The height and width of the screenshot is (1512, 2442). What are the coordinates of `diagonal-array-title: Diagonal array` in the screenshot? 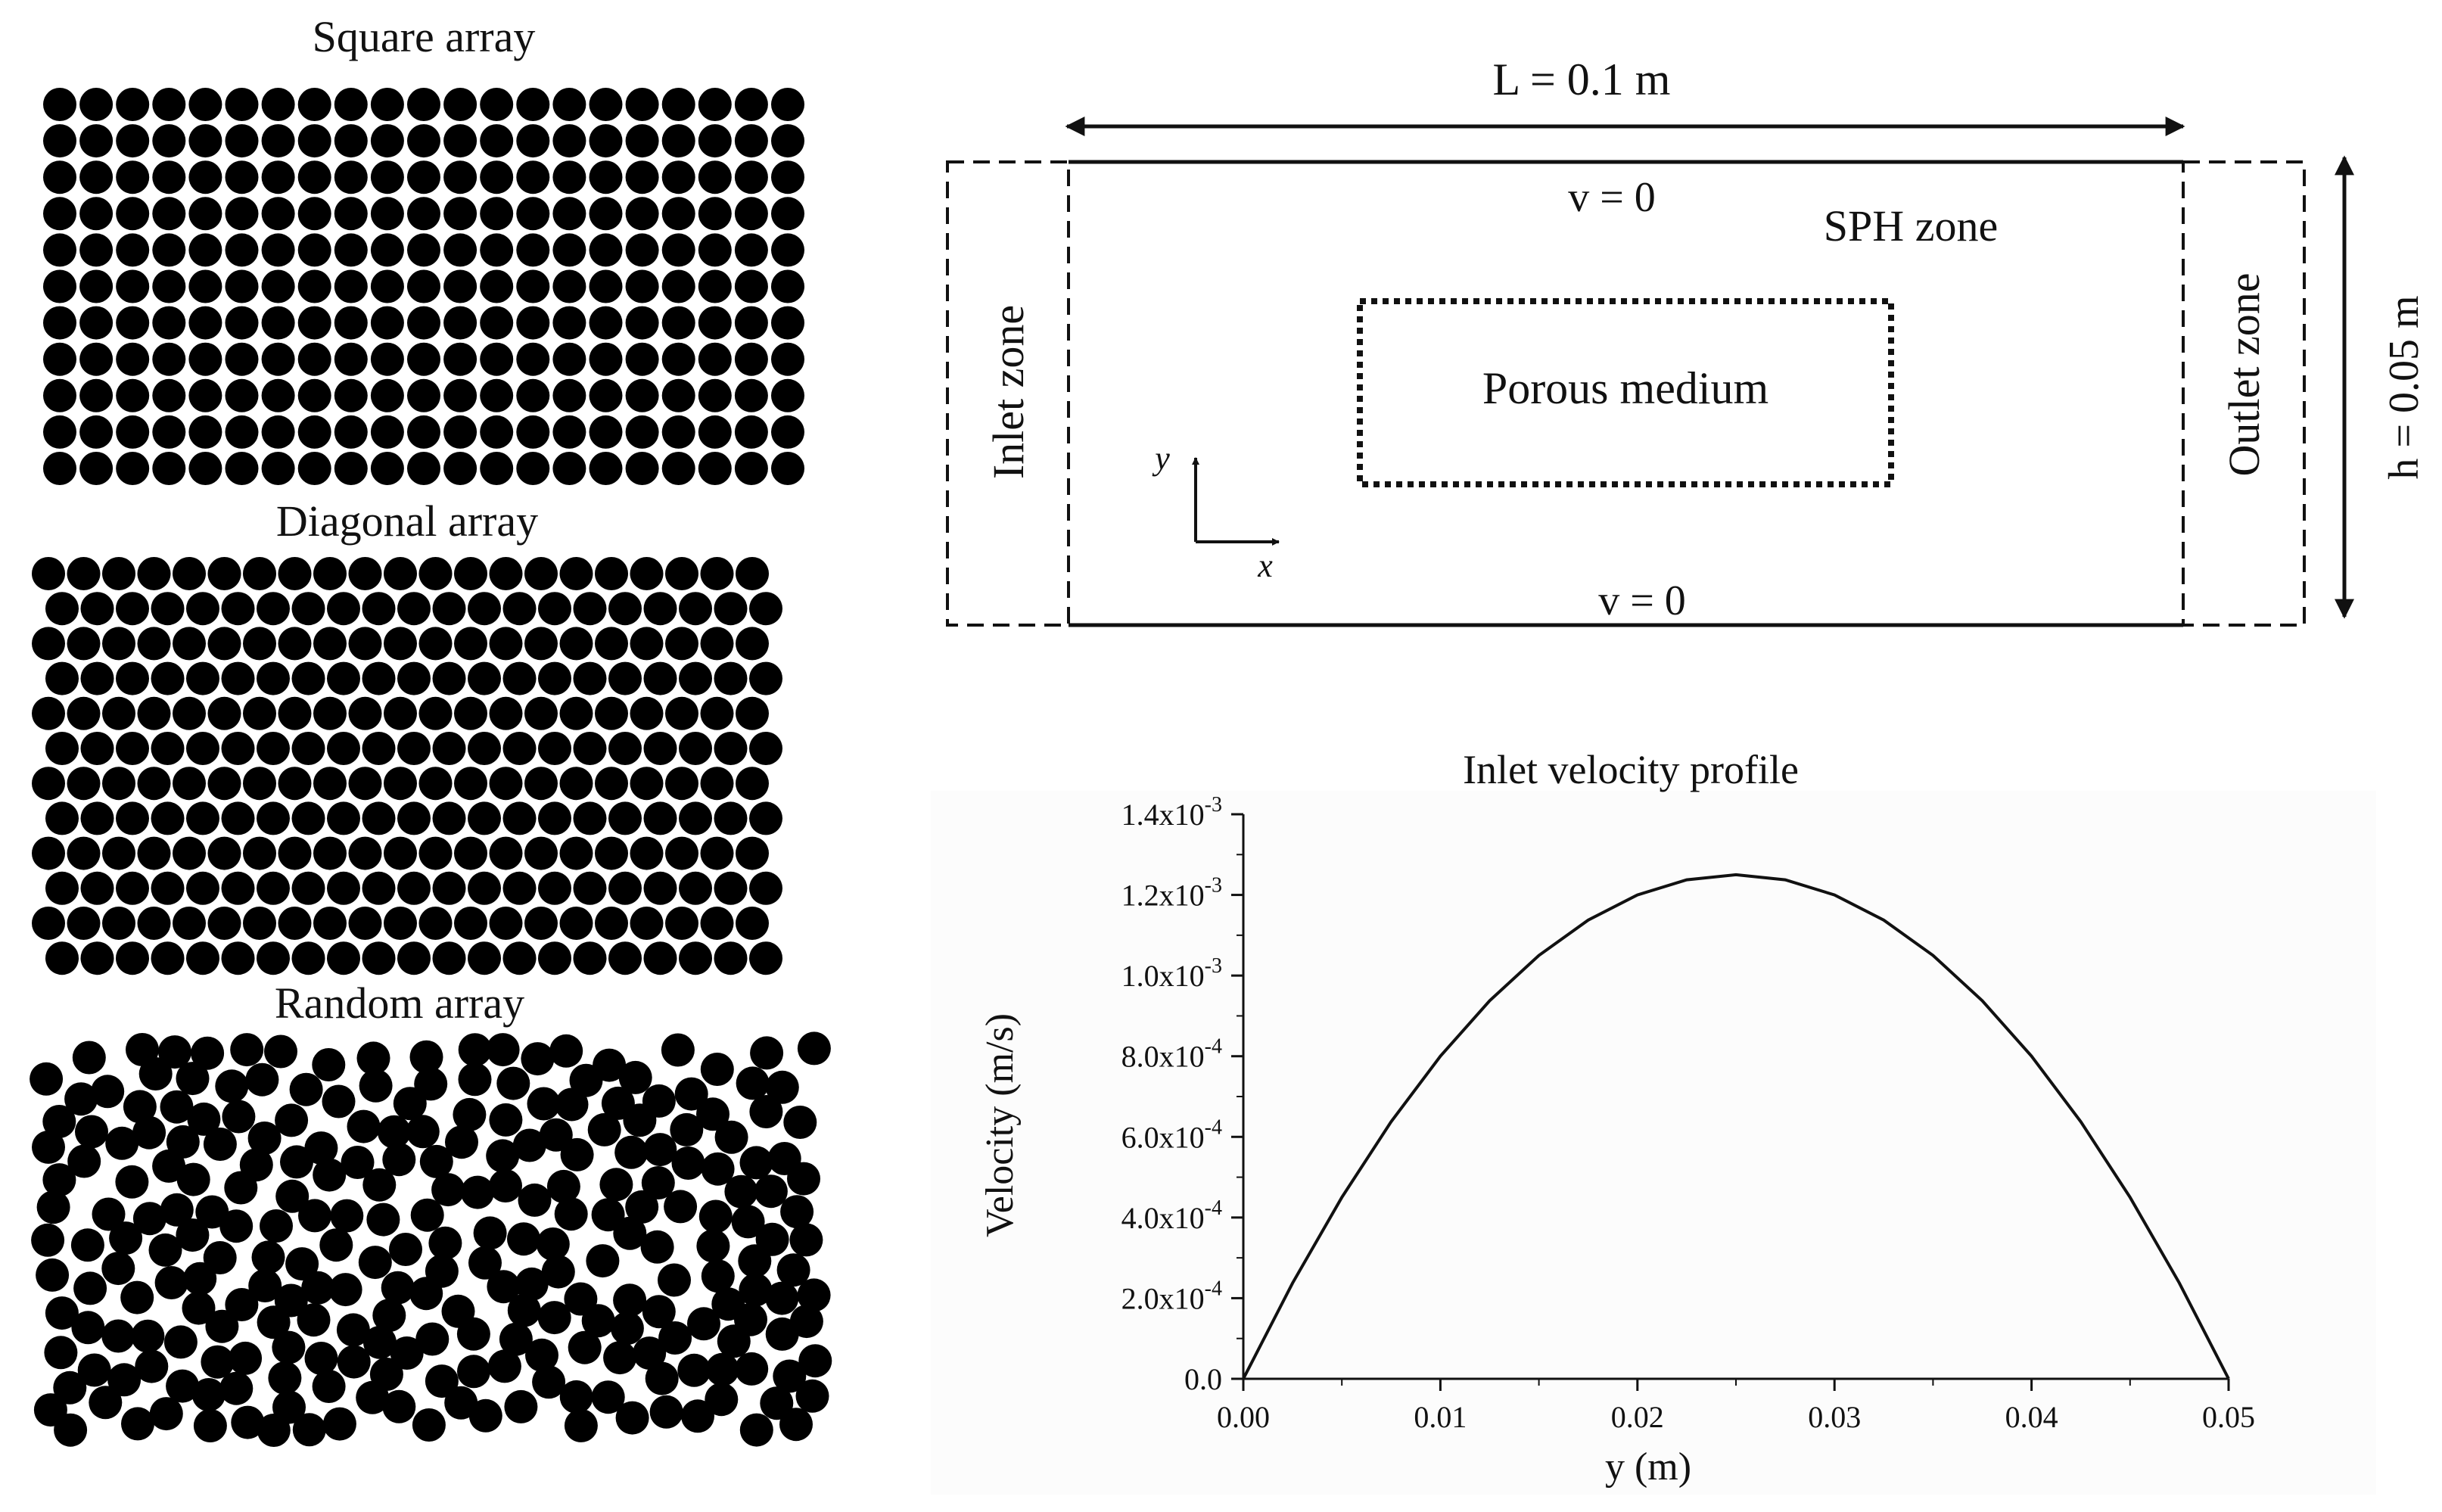 It's located at (407, 521).